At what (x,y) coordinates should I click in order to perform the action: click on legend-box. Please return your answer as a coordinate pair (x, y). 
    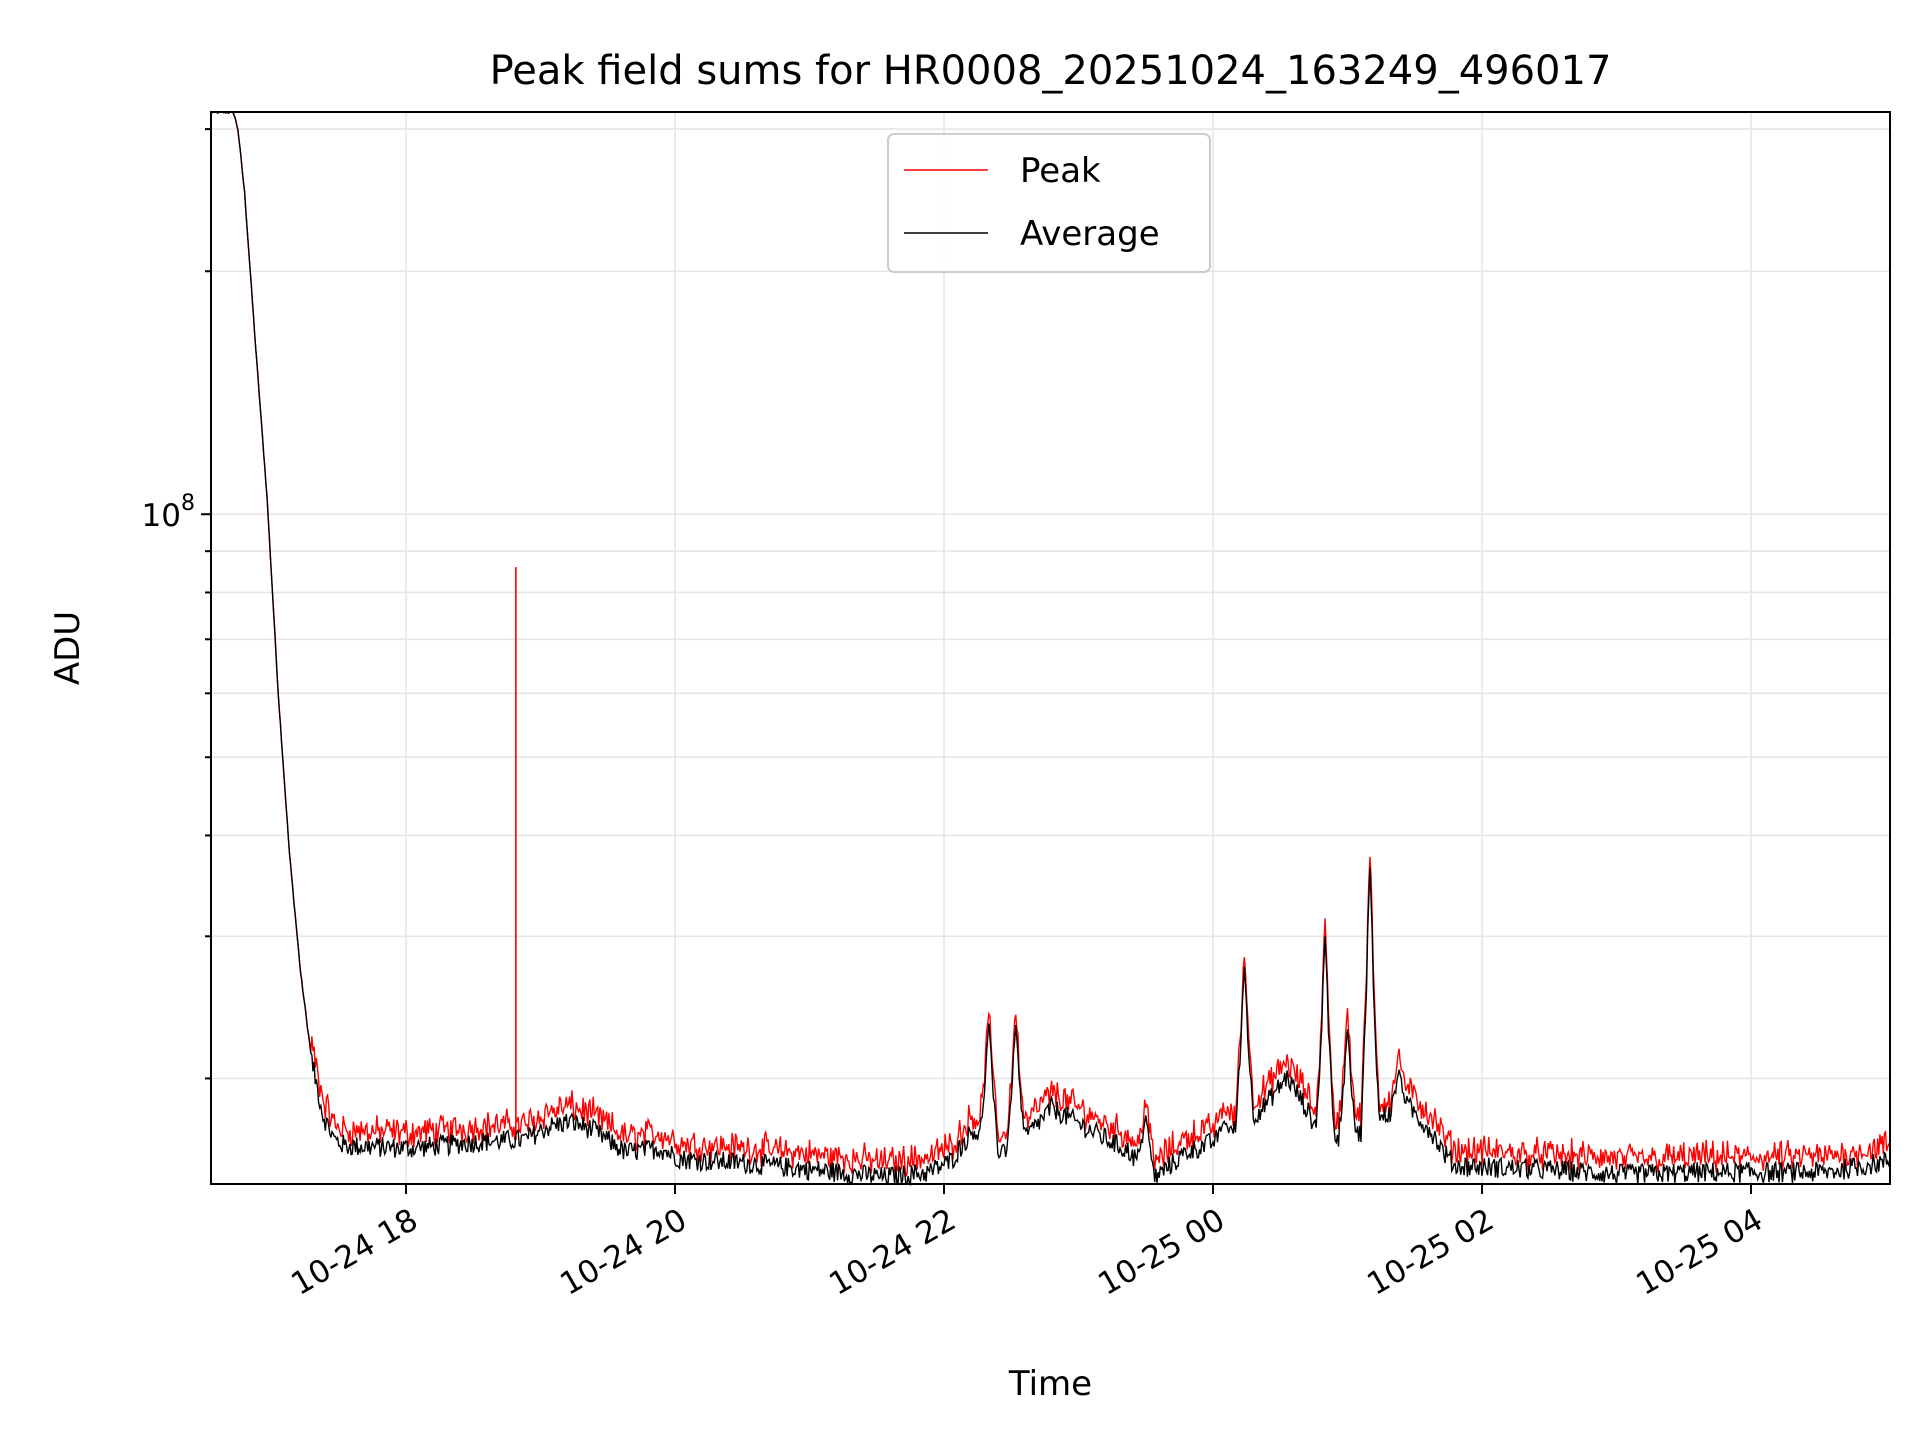
    Looking at the image, I should click on (1049, 203).